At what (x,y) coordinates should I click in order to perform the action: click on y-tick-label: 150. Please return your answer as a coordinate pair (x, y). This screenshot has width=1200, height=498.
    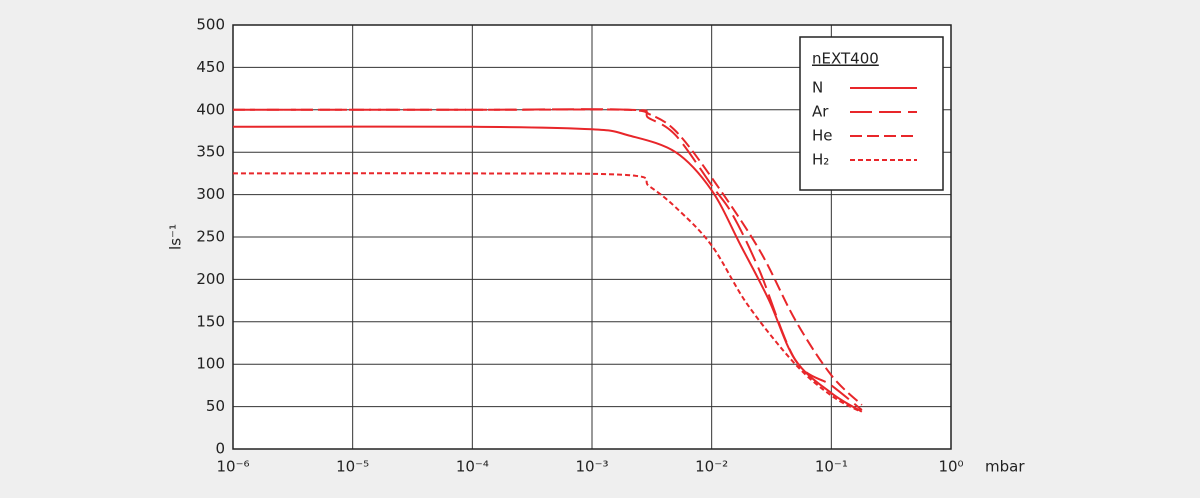
    Looking at the image, I should click on (210, 321).